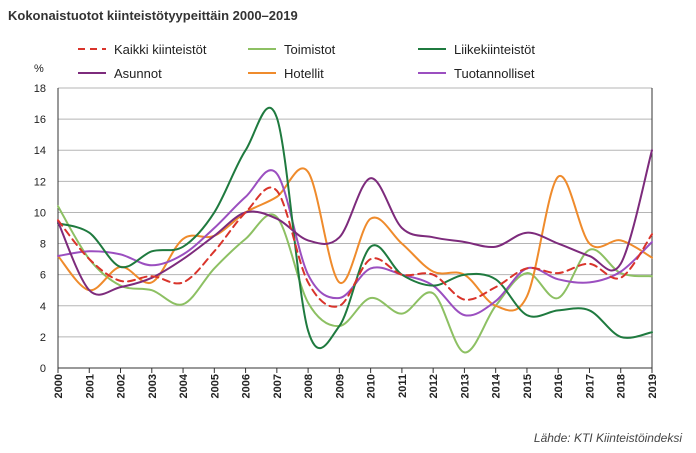 The height and width of the screenshot is (453, 696). Describe the element at coordinates (43, 307) in the screenshot. I see `y-tick-label: 4` at that location.